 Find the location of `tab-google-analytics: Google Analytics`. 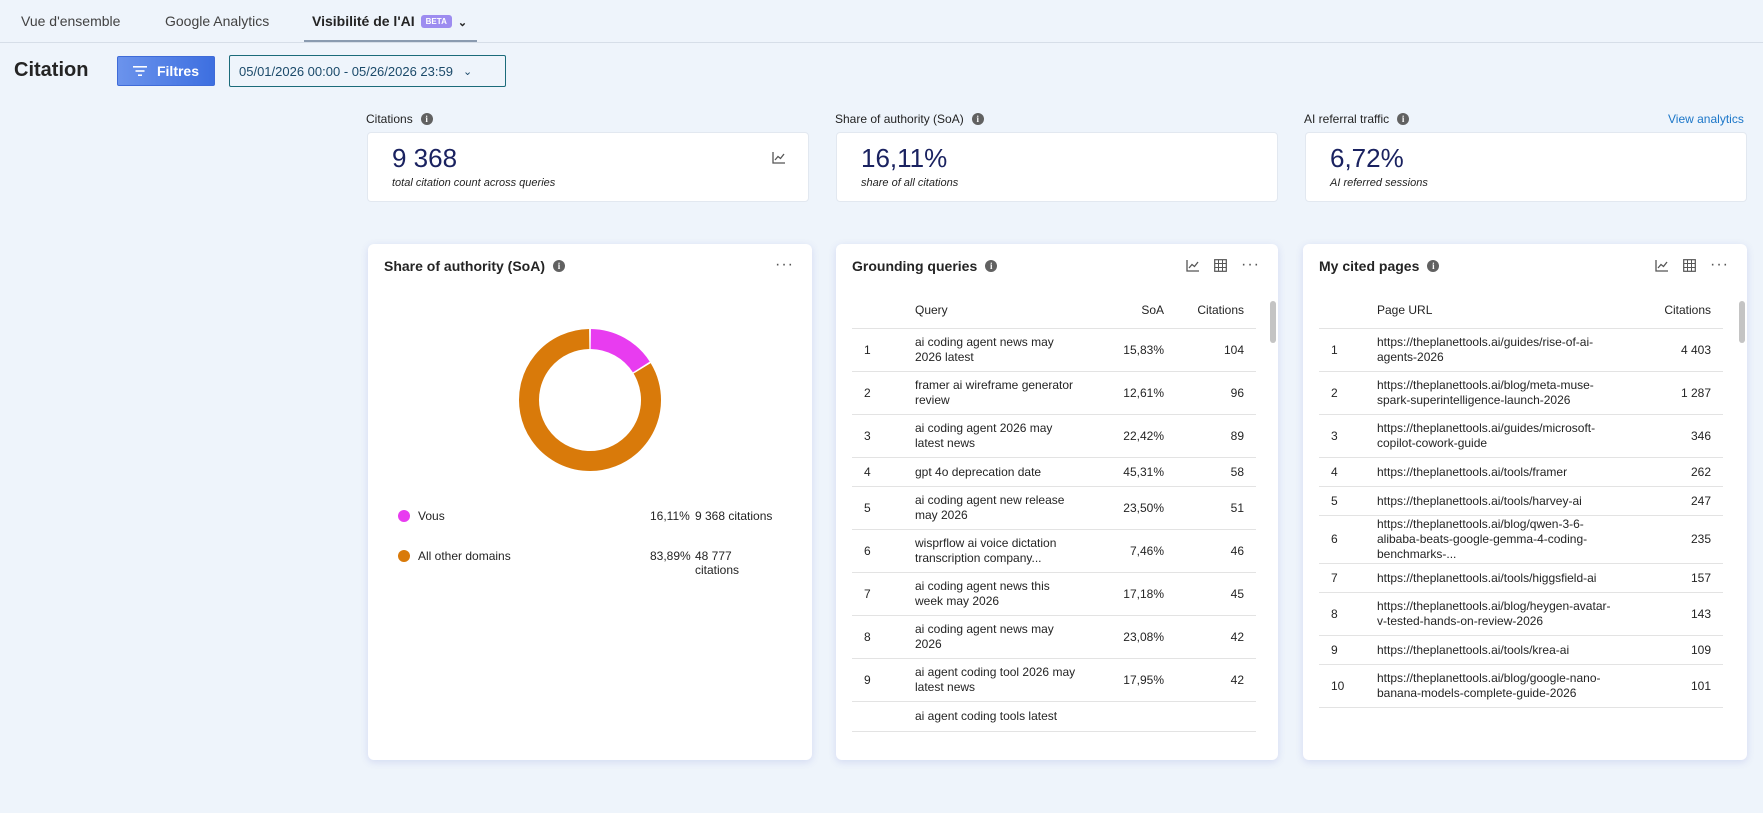

tab-google-analytics: Google Analytics is located at coordinates (217, 21).